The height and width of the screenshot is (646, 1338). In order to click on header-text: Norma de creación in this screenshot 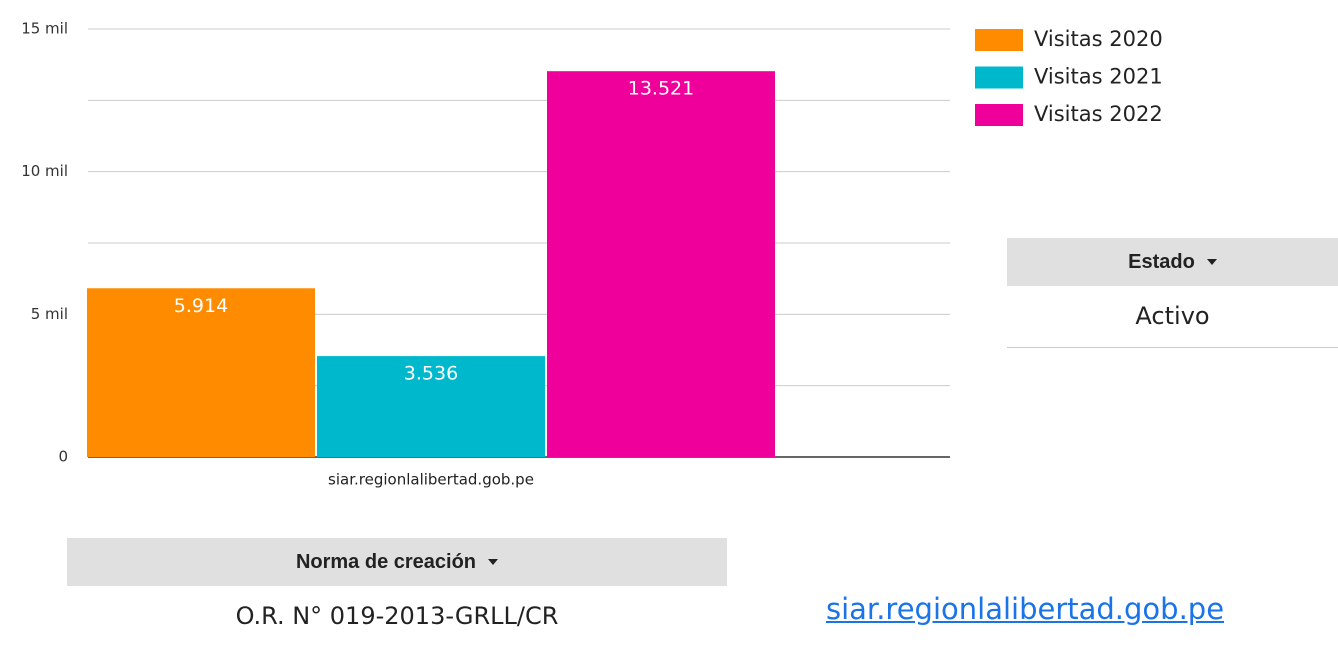, I will do `click(386, 561)`.